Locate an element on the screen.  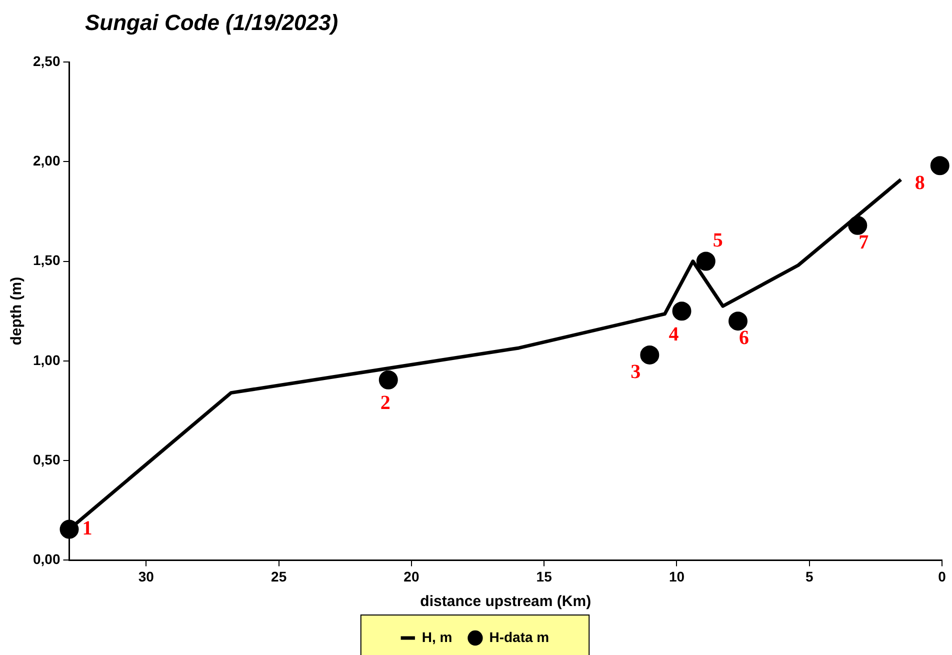
annotation: 5 is located at coordinates (717, 240).